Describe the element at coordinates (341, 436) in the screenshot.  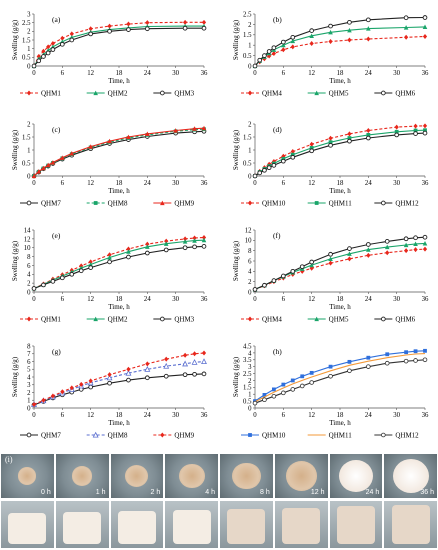
I see `legend-label: QHM11` at that location.